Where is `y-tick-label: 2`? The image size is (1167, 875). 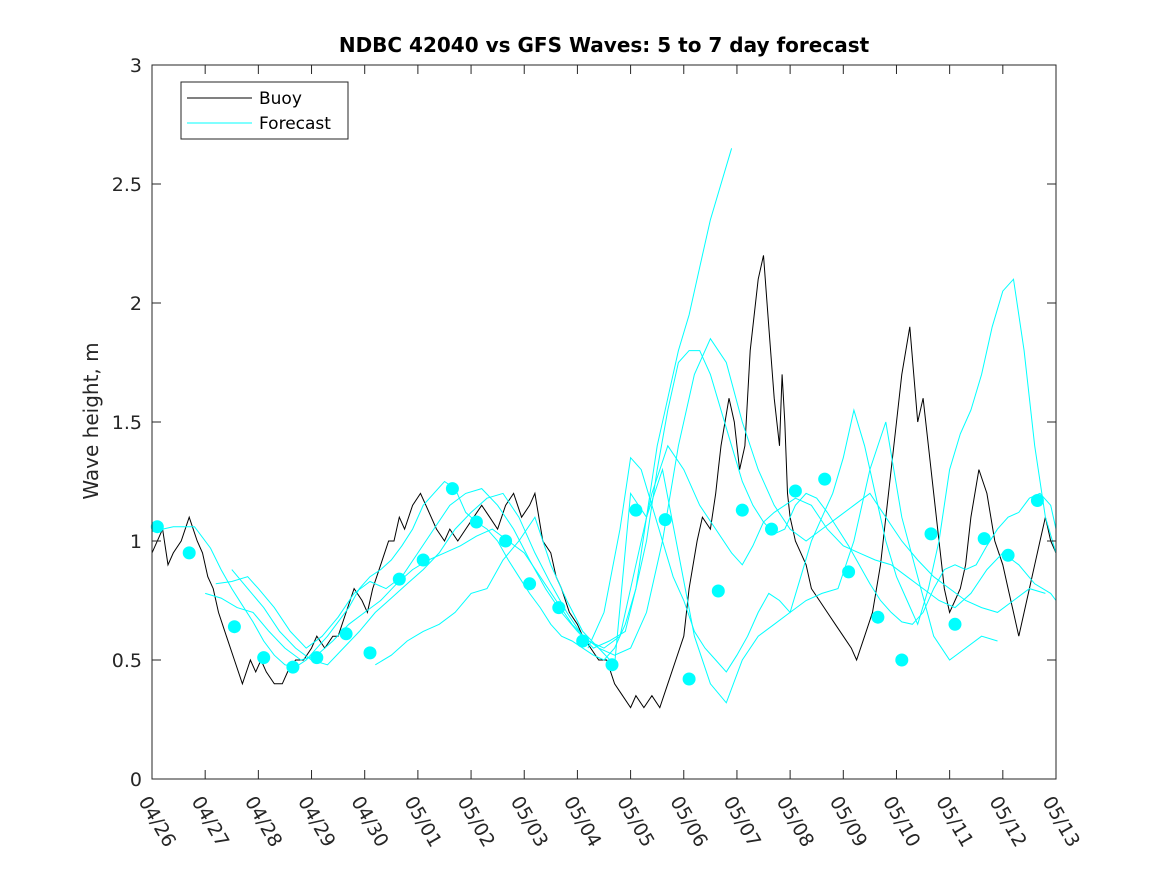
y-tick-label: 2 is located at coordinates (136, 304).